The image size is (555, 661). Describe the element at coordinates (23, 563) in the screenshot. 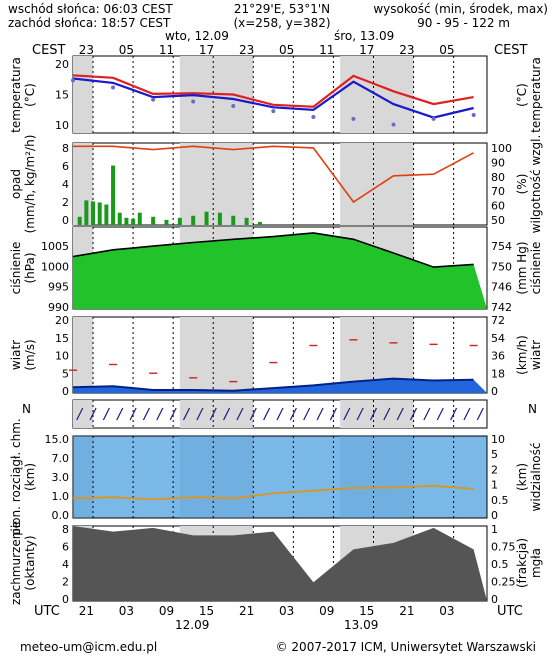

I see `cloud-left-label: zachmurzenie(oktanty)` at that location.